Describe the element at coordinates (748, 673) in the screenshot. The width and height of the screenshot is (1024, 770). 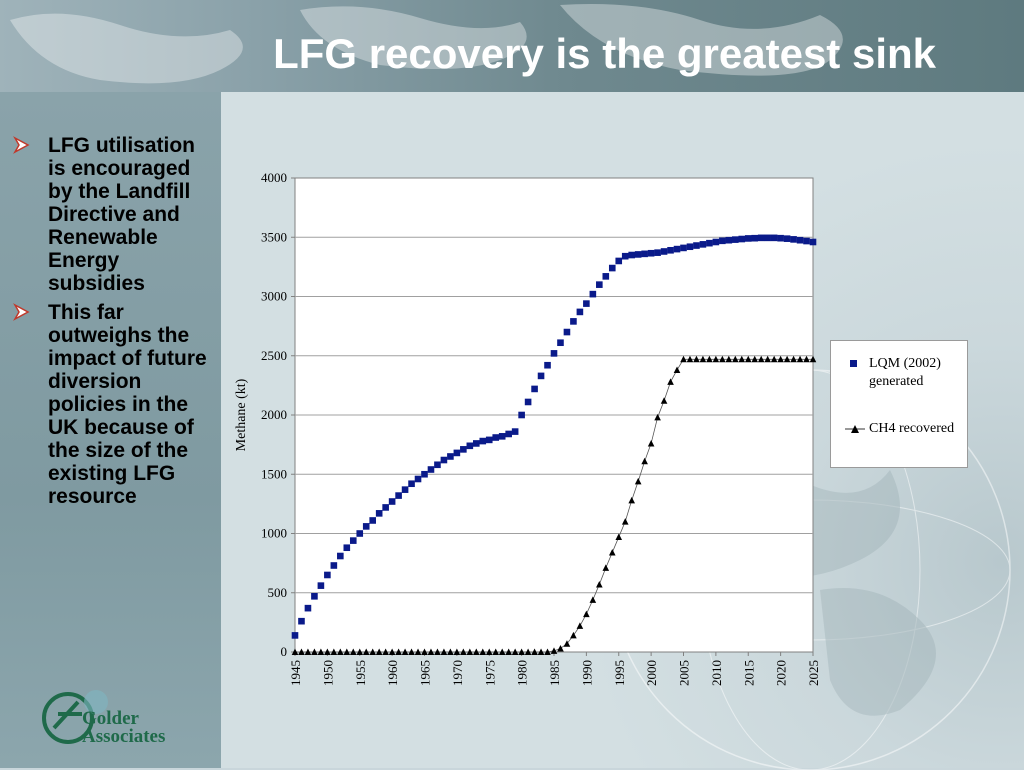
I see `x-tick-label: 2015` at that location.